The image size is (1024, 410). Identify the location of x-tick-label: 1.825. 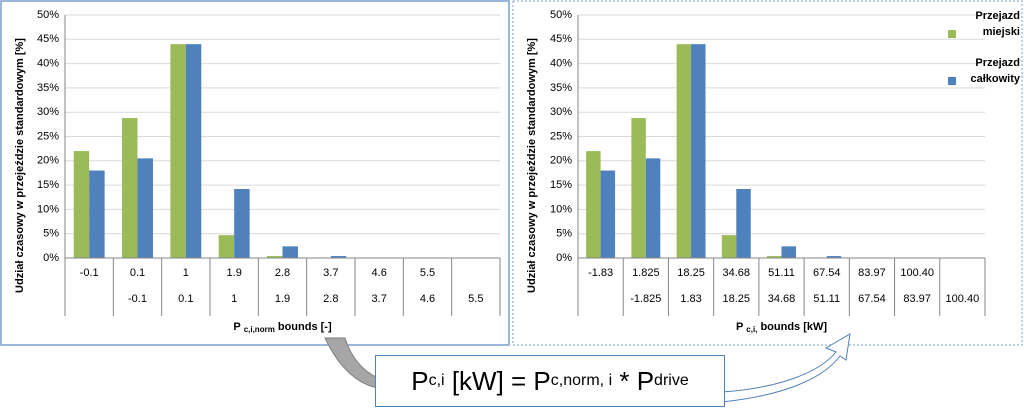
(646, 273).